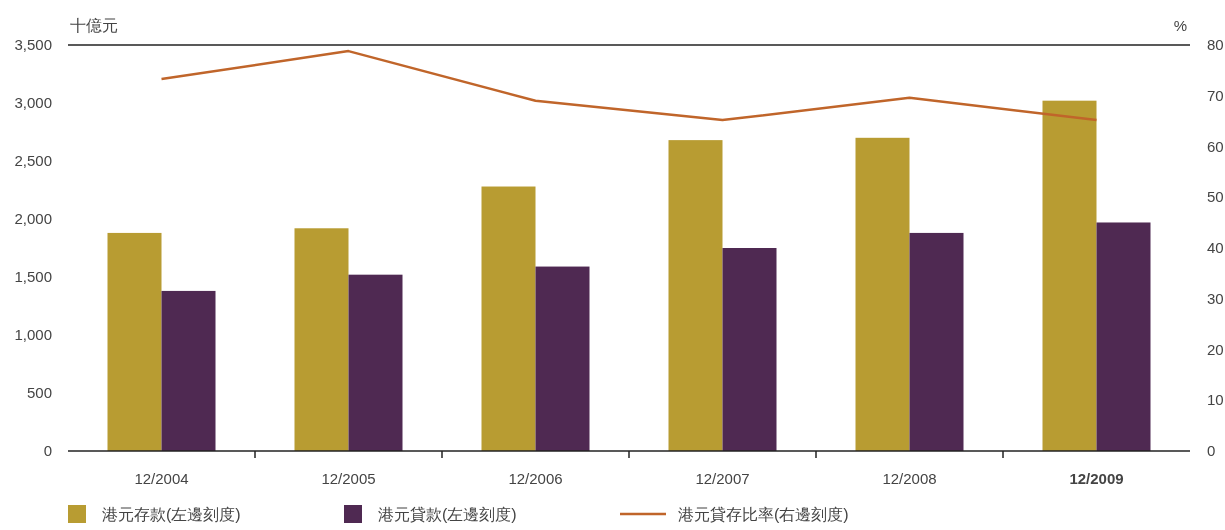 This screenshot has height=530, width=1225. Describe the element at coordinates (1215, 349) in the screenshot. I see `y2-tick-label: 20` at that location.